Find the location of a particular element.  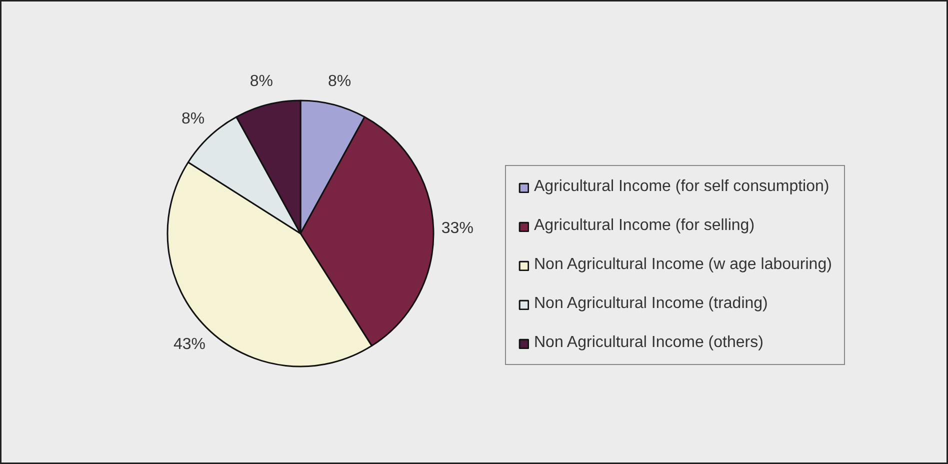

data-label: 33% is located at coordinates (457, 229).